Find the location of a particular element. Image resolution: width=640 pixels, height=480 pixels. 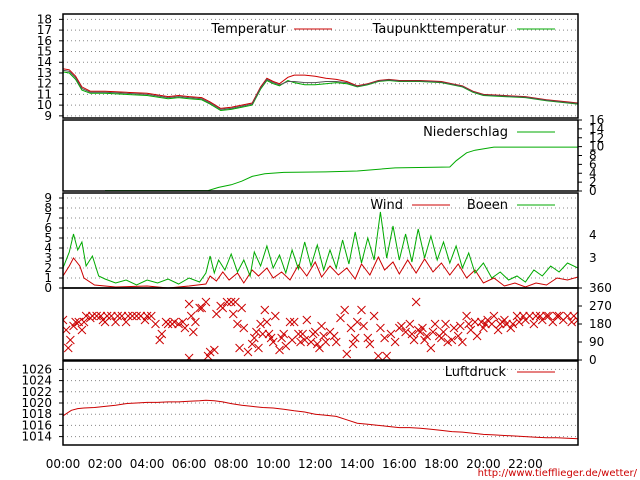

y-tick-label: 3 is located at coordinates (48, 258).